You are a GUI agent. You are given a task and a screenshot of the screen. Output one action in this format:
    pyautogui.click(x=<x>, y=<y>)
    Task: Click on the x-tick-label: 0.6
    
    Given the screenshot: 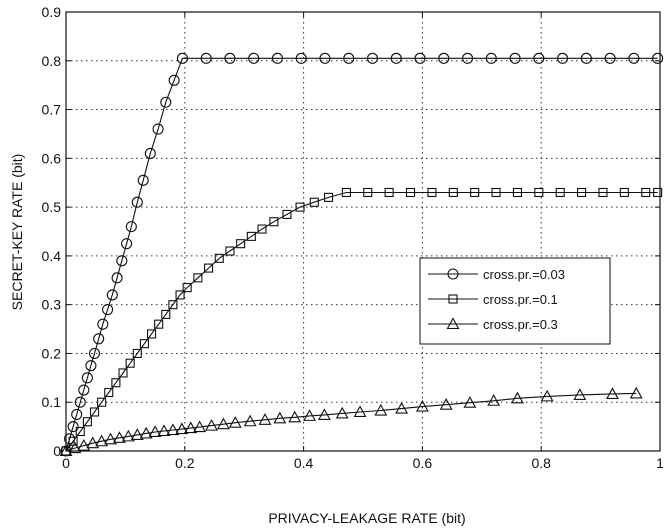 What is the action you would take?
    pyautogui.click(x=423, y=463)
    